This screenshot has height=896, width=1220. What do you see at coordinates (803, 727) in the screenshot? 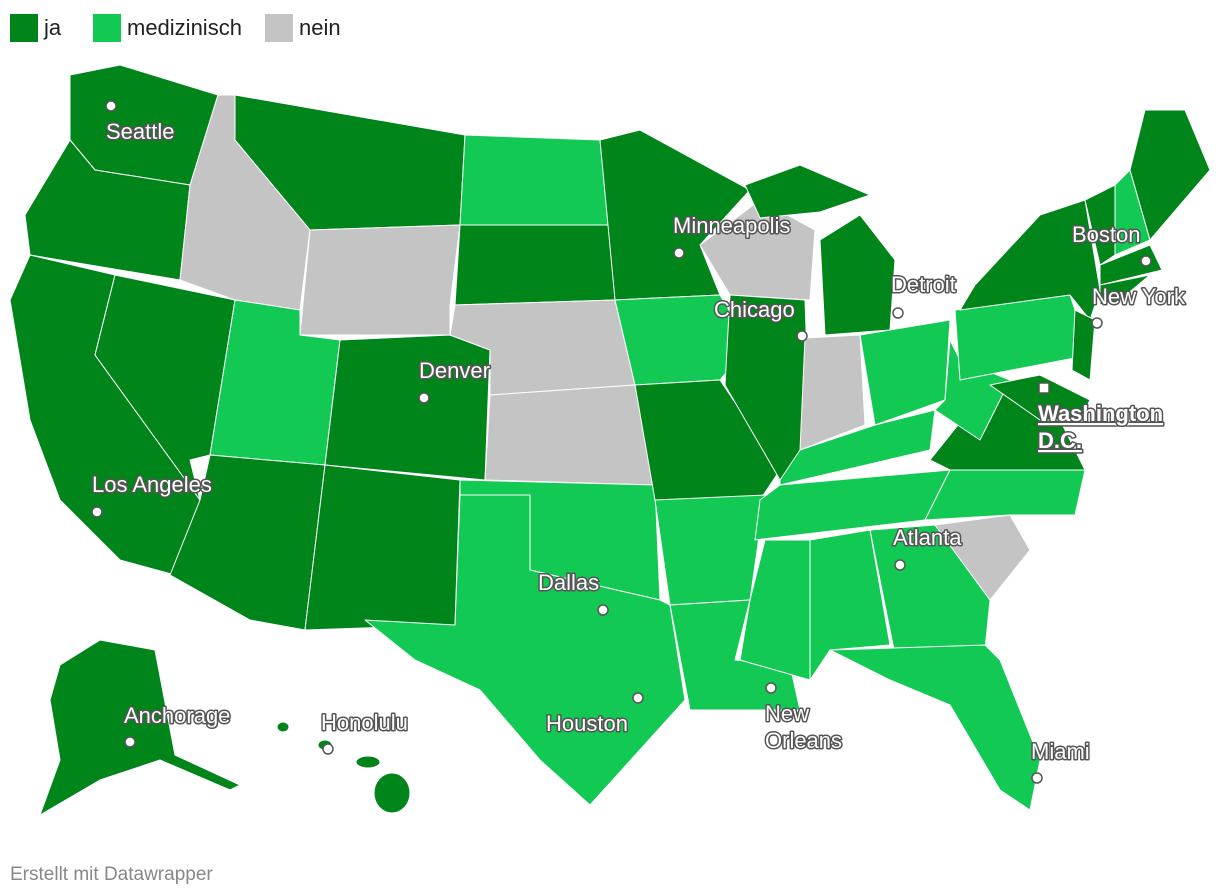
I see `city-label: New Orleans` at bounding box center [803, 727].